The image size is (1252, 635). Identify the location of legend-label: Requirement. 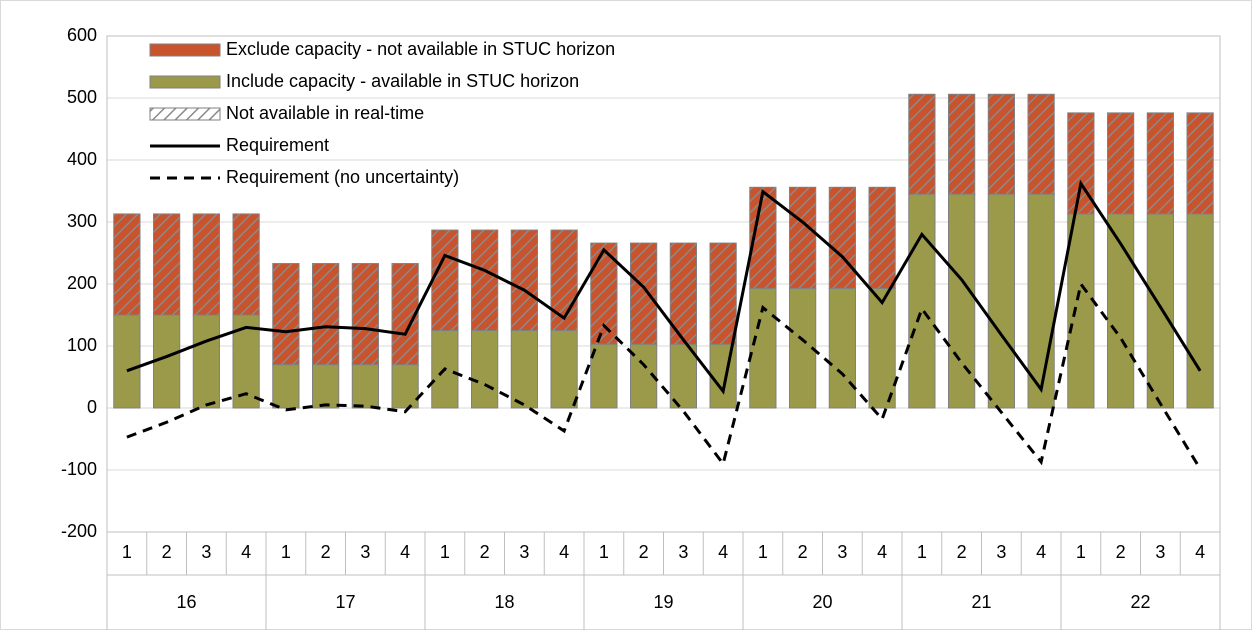
(277, 145).